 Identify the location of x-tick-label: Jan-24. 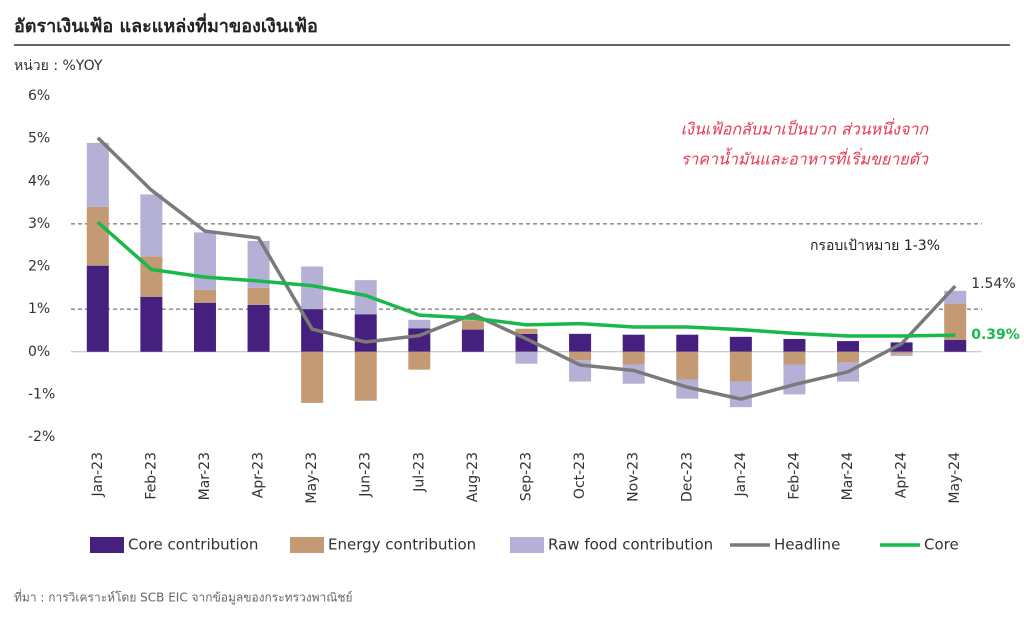
(741, 475).